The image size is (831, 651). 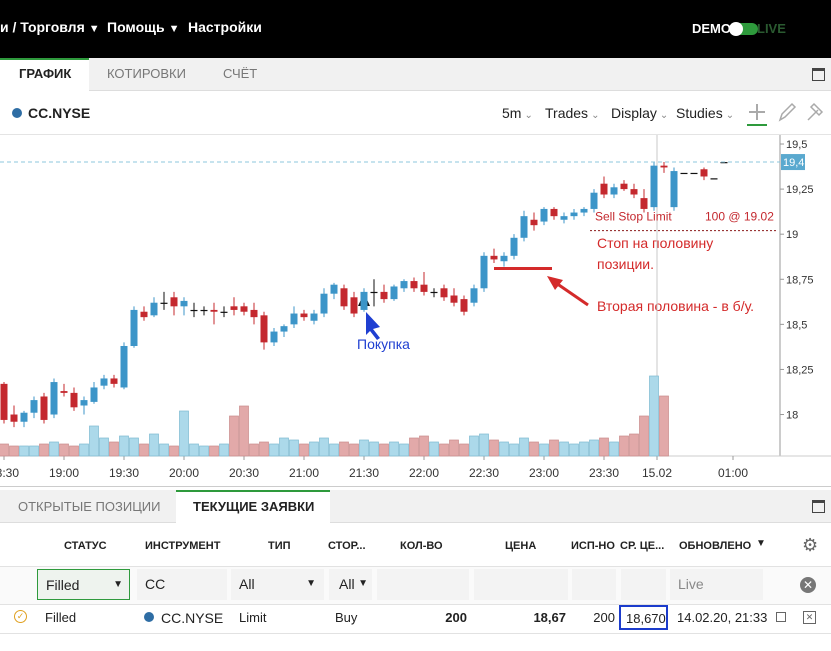 What do you see at coordinates (59, 113) in the screenshot?
I see `symbol: CC.NYSE` at bounding box center [59, 113].